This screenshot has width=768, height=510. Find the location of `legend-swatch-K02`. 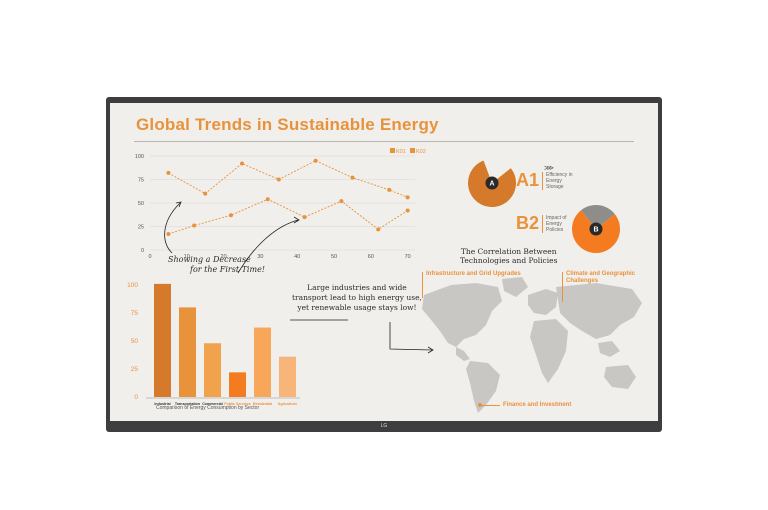

legend-swatch-K02 is located at coordinates (412, 150).